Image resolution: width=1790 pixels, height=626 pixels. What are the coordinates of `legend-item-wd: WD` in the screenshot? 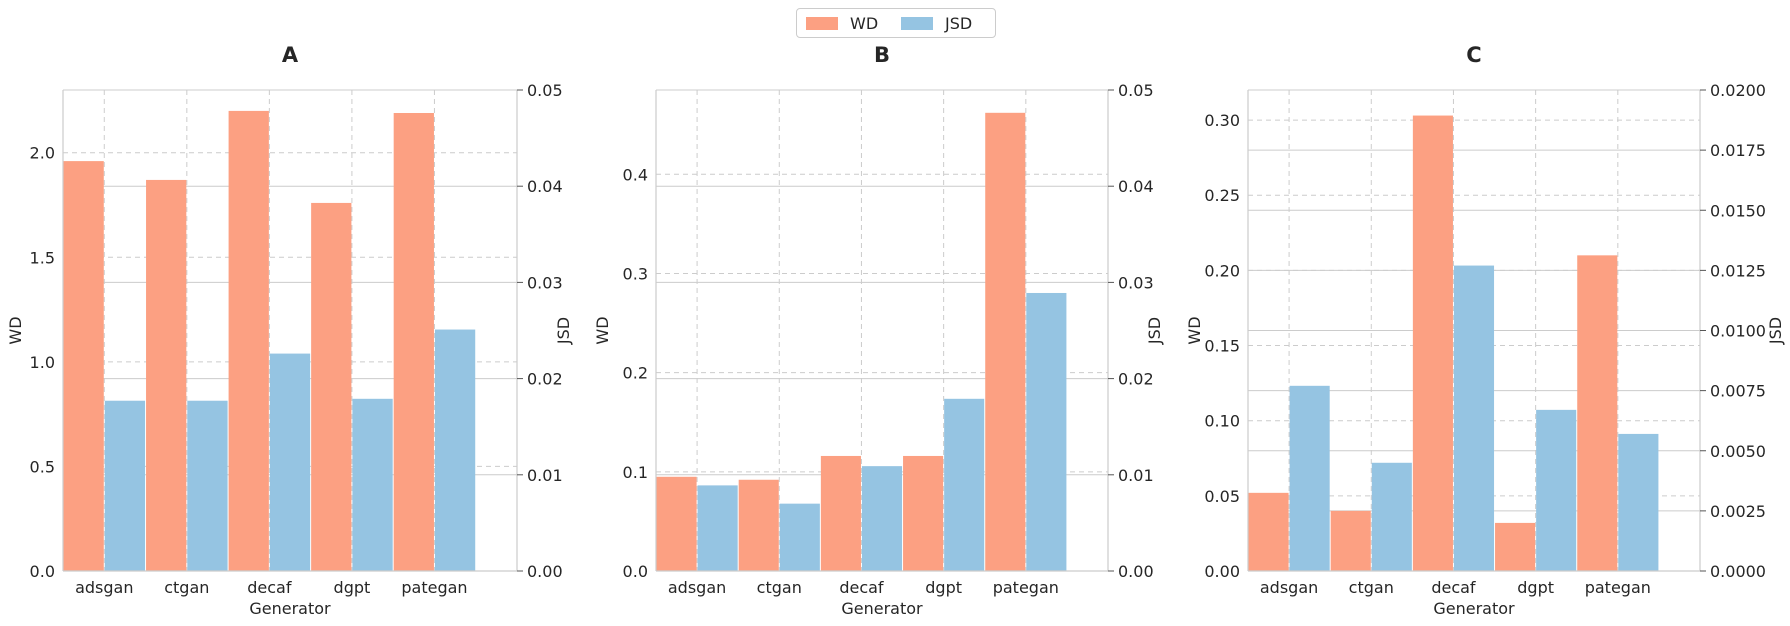 It's located at (842, 23).